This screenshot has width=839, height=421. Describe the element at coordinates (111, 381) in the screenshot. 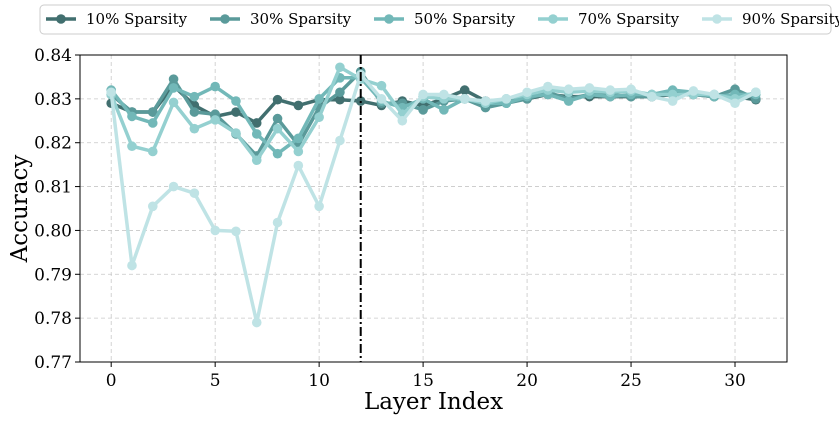

I see `x-tick-label: 0` at that location.